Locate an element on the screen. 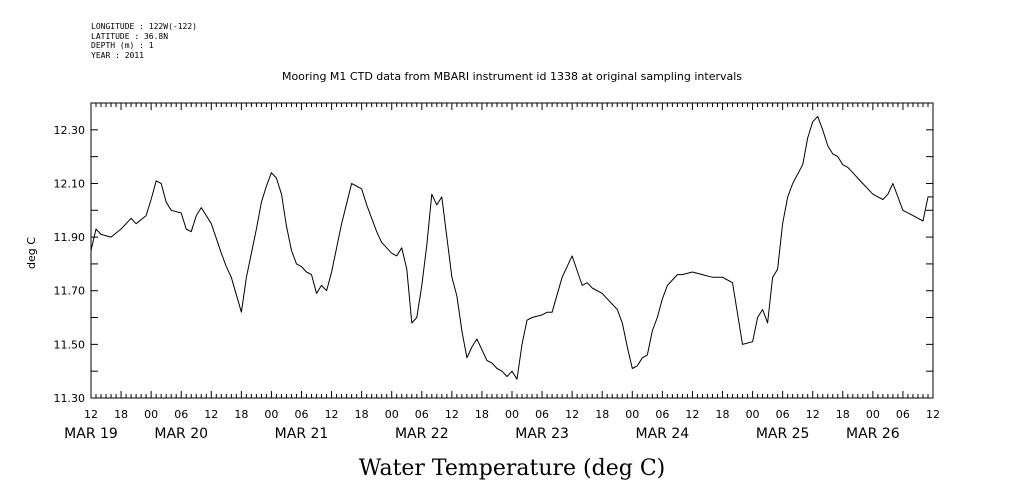  y-tick-label: 12.30 is located at coordinates (70, 130).